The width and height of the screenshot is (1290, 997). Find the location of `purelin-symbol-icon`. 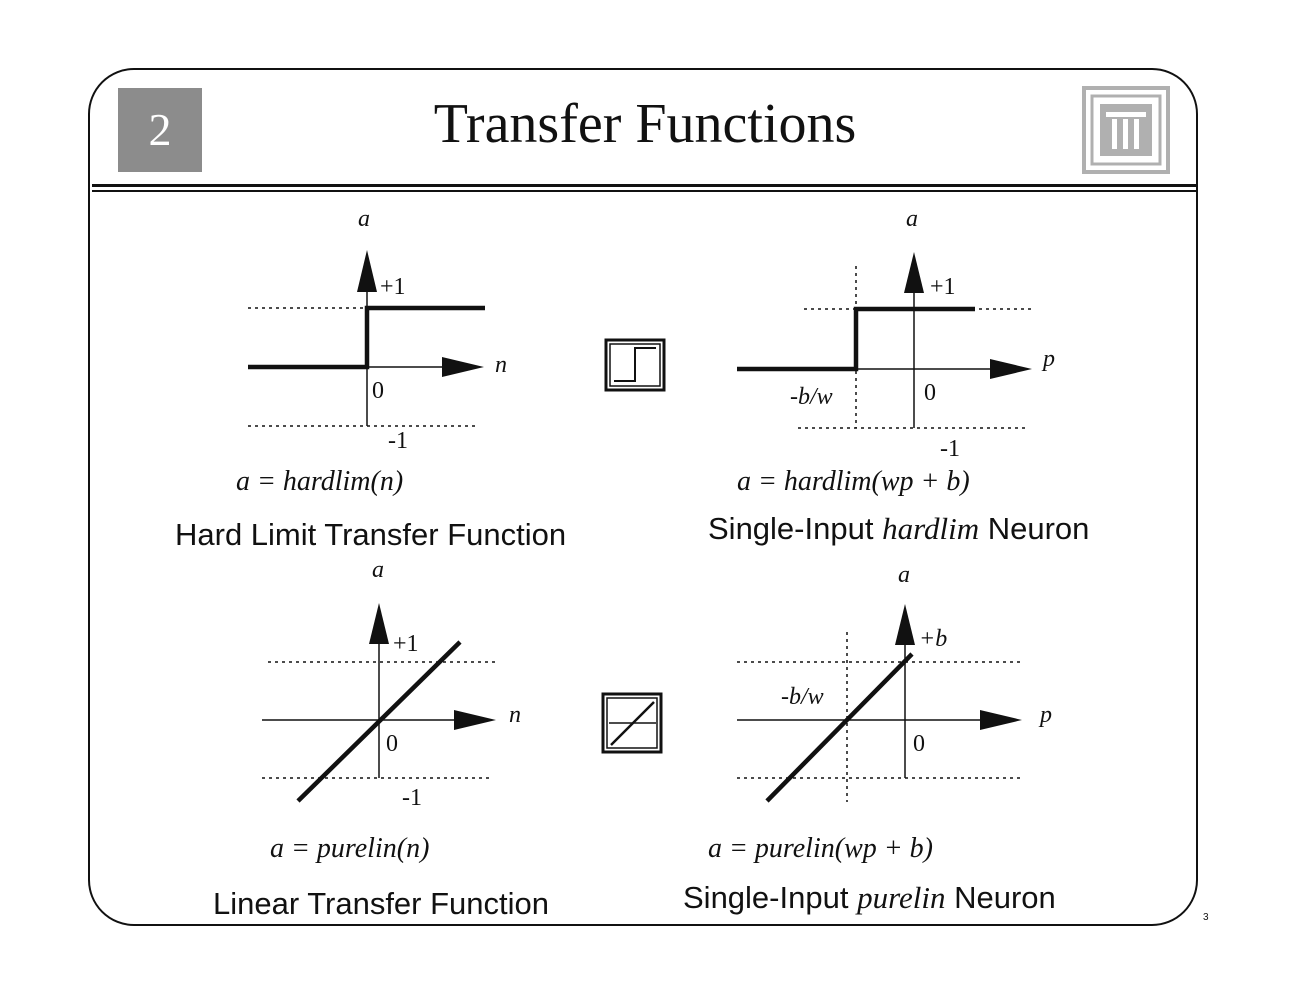

purelin-symbol-icon is located at coordinates (632, 723).